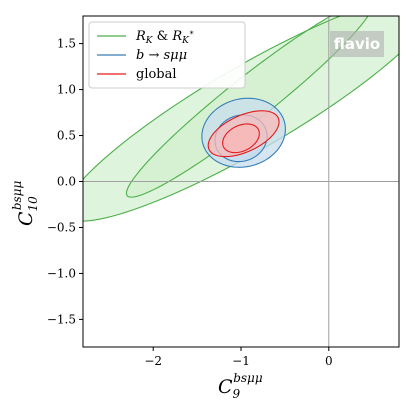 The width and height of the screenshot is (415, 413). Describe the element at coordinates (61, 227) in the screenshot. I see `y-tick-label: −0.5` at that location.